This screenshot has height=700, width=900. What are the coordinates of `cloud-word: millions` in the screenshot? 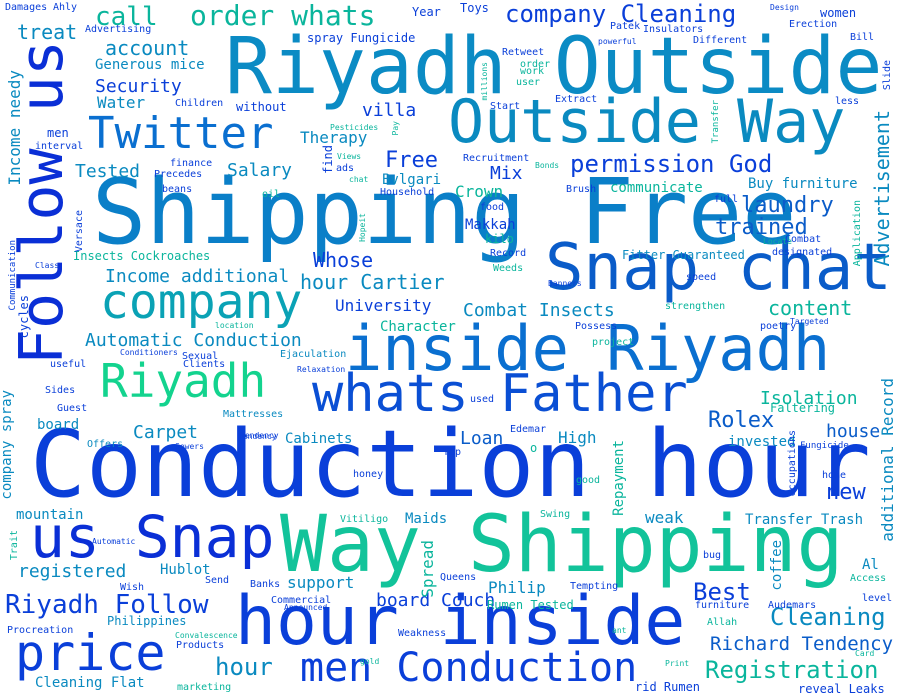 It's located at (484, 81).